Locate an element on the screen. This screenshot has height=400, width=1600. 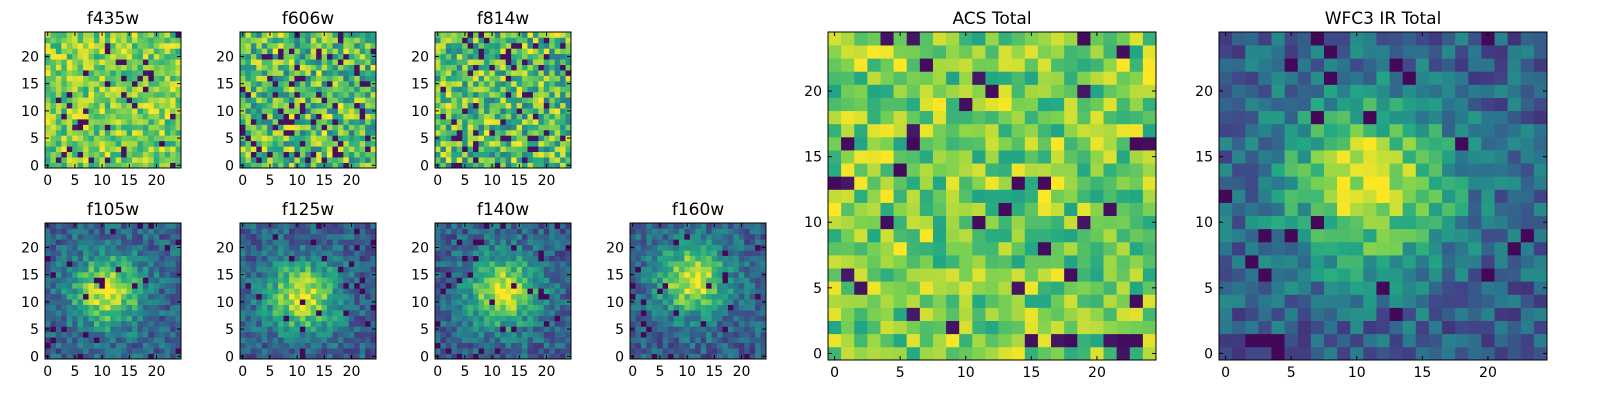
x-tick-label: 20 is located at coordinates (352, 372).